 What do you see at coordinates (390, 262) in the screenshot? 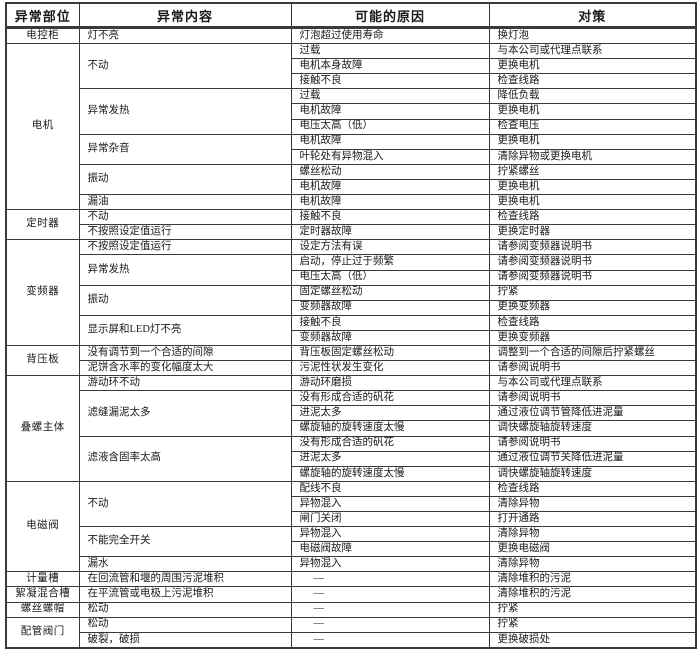
I see `possible-cause-cell: 启动，停止过于频繁` at bounding box center [390, 262].